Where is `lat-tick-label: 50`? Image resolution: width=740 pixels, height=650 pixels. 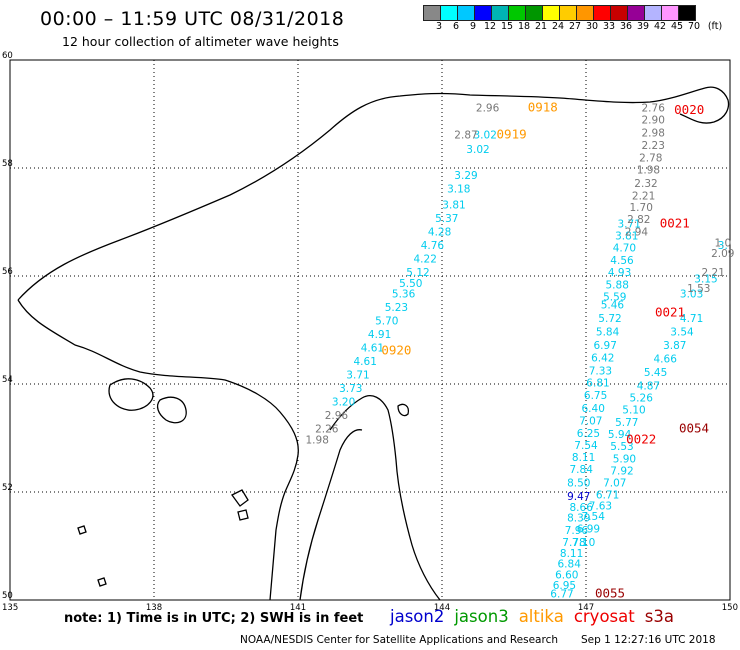 lat-tick-label: 50 is located at coordinates (7, 596).